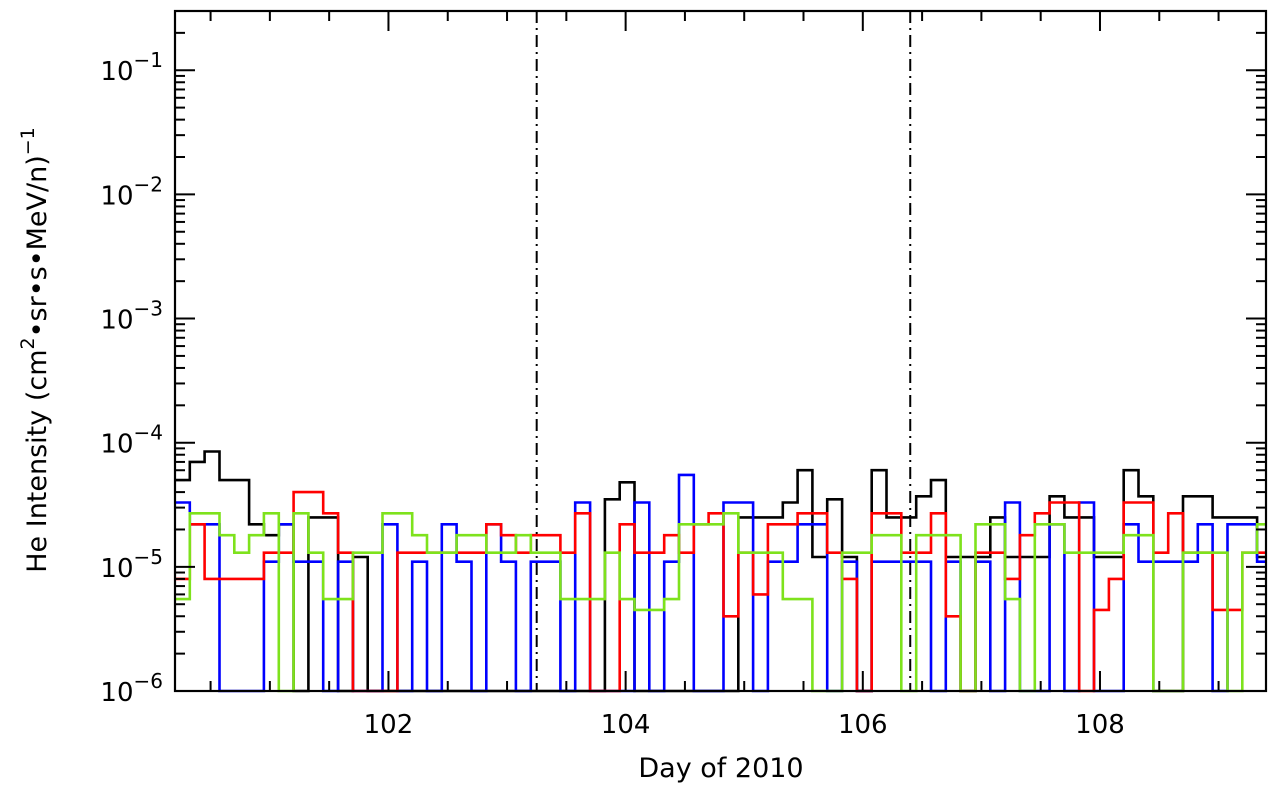 Image resolution: width=1273 pixels, height=786 pixels. What do you see at coordinates (131, 67) in the screenshot?
I see `y-tick-label: 10⁻¹` at bounding box center [131, 67].